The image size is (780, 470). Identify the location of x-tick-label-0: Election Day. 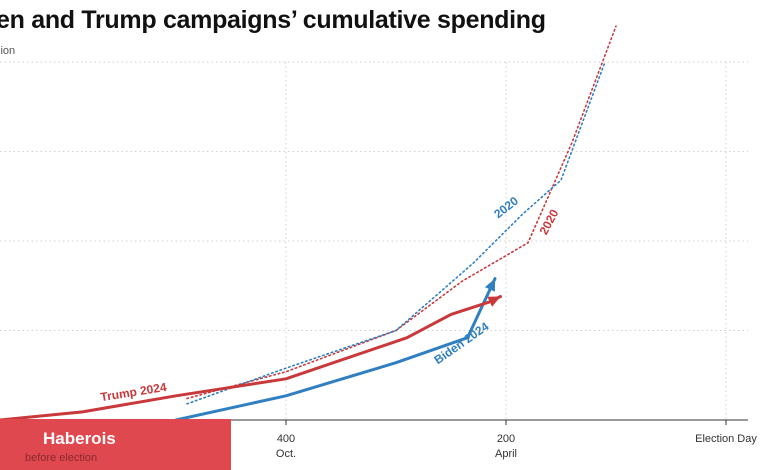
(726, 439).